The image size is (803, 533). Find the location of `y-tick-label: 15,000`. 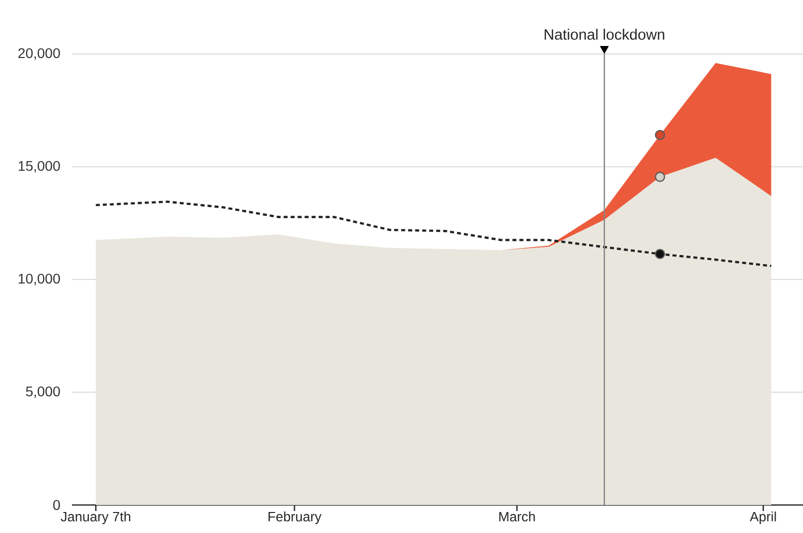

y-tick-label: 15,000 is located at coordinates (39, 166).